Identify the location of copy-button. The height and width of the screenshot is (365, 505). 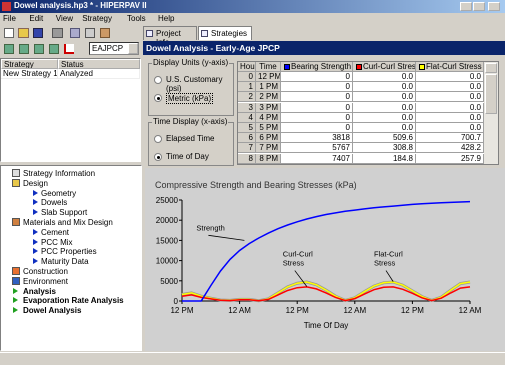
(75, 33).